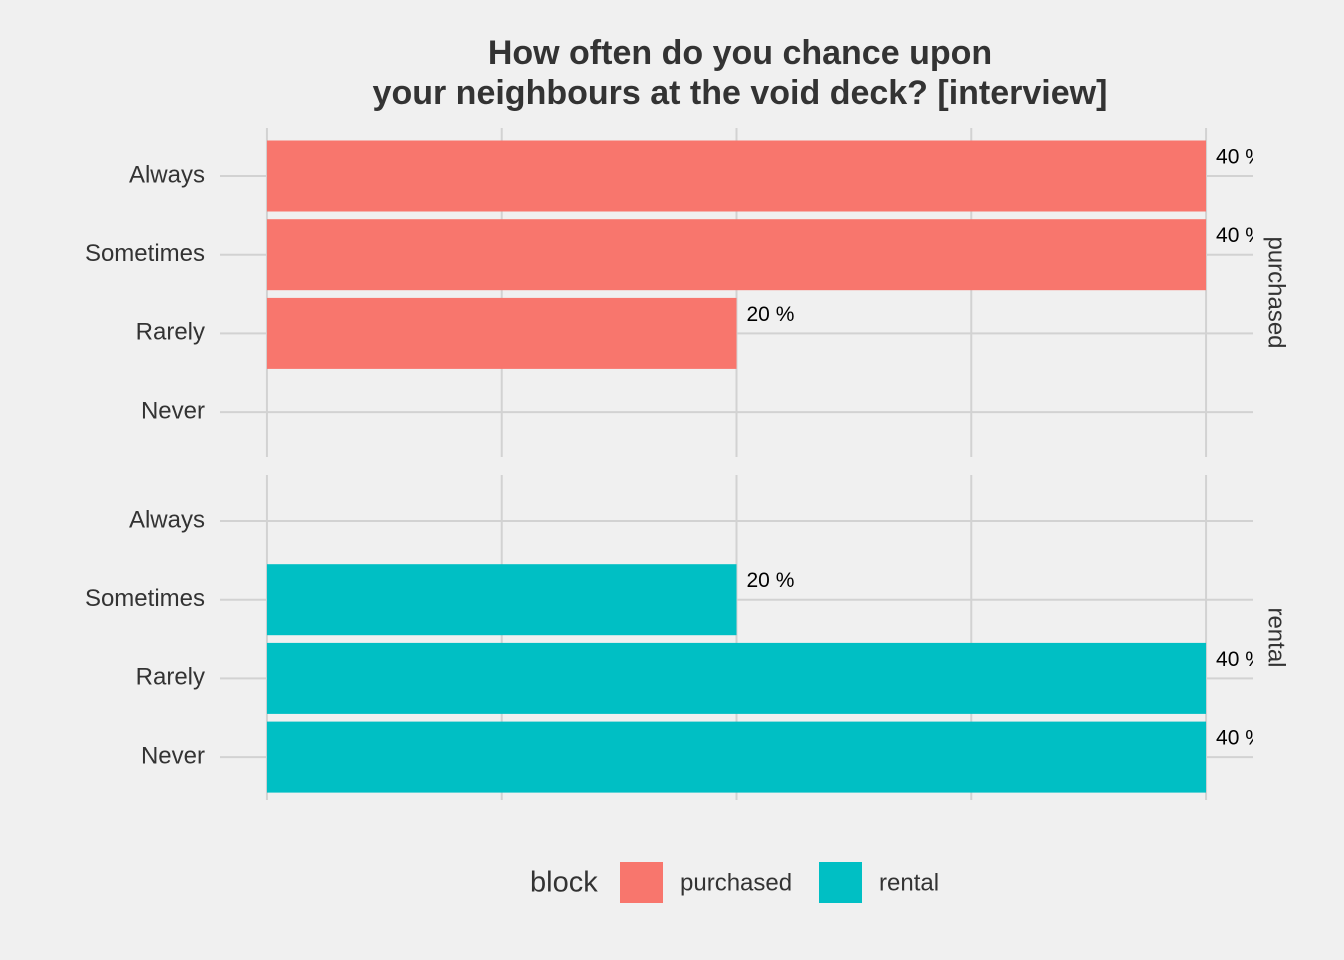 The width and height of the screenshot is (1344, 960). What do you see at coordinates (564, 883) in the screenshot?
I see `legend-title: block` at bounding box center [564, 883].